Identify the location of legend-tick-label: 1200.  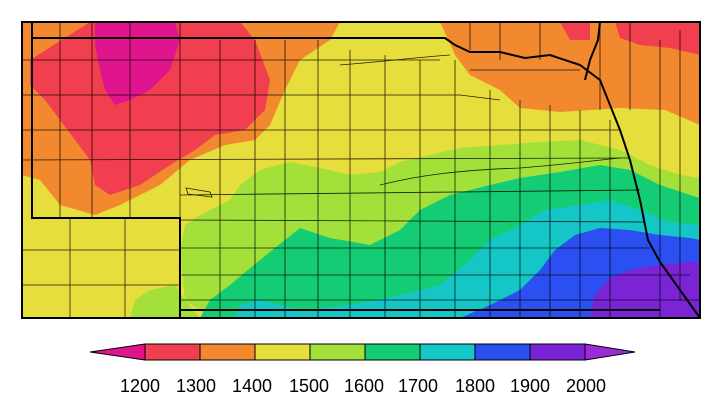
(140, 386).